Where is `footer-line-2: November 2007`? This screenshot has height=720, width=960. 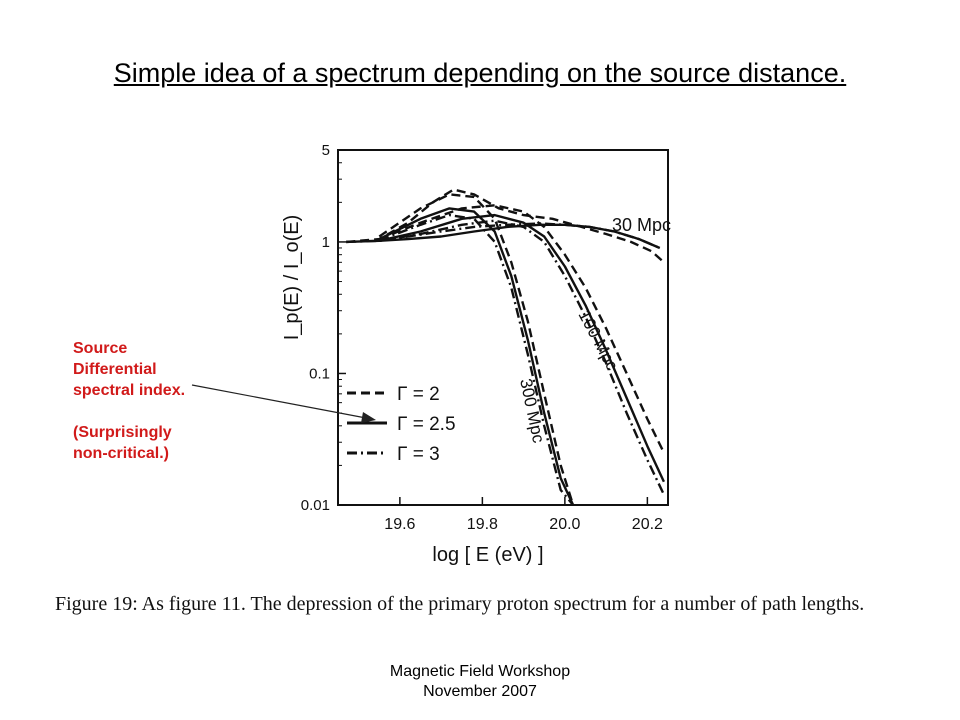 footer-line-2: November 2007 is located at coordinates (480, 691).